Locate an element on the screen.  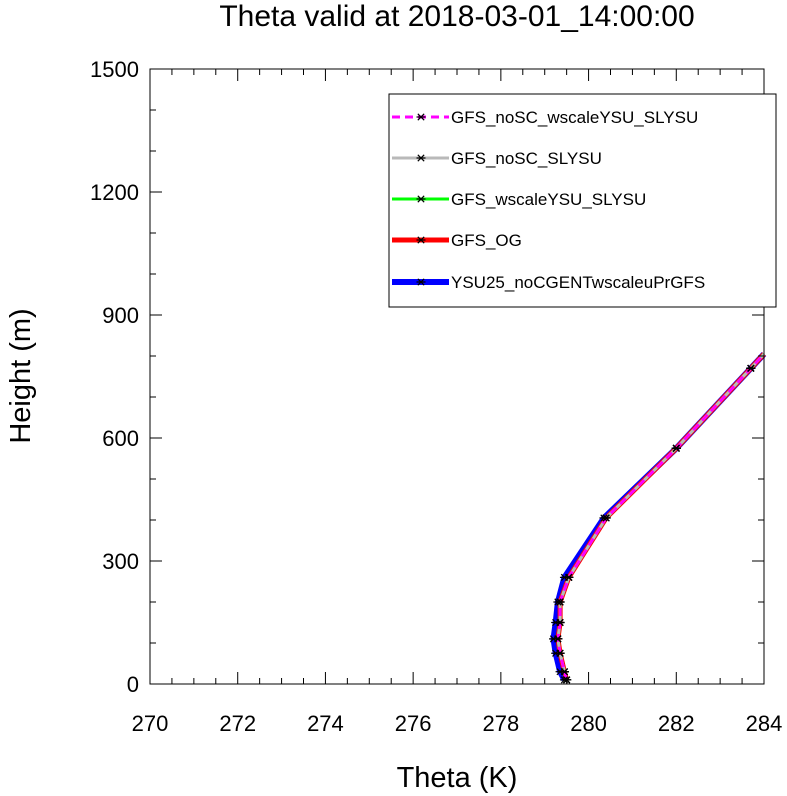
y-tick-label: 300 is located at coordinates (120, 561).